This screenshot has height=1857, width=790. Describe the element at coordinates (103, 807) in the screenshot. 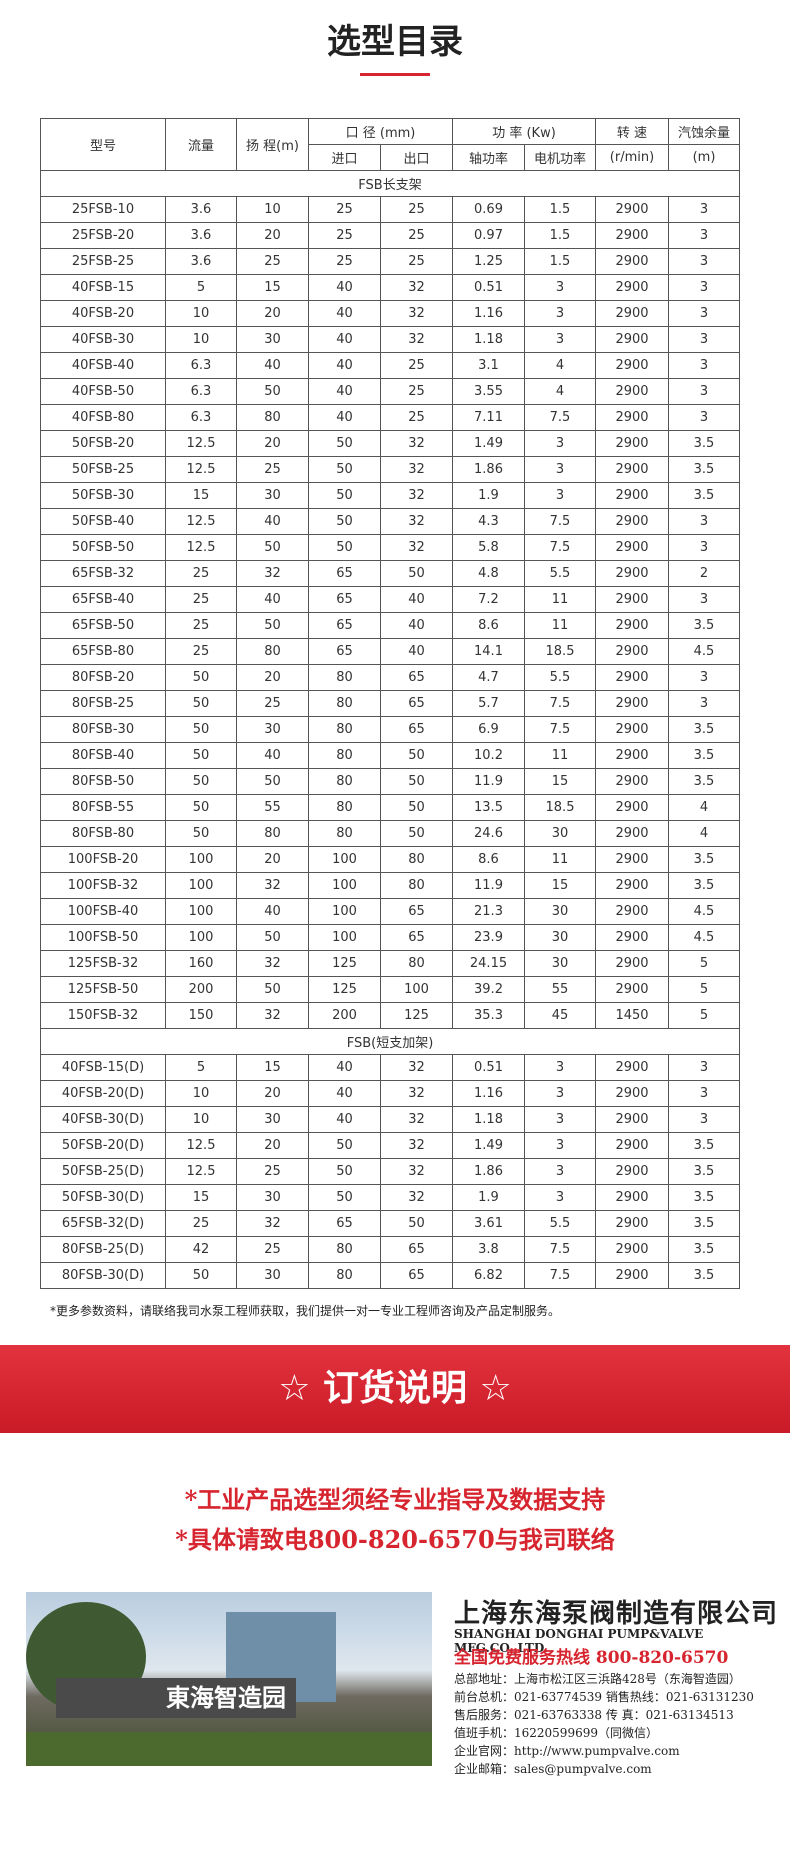

I see `cell: 80FSB-55` at that location.